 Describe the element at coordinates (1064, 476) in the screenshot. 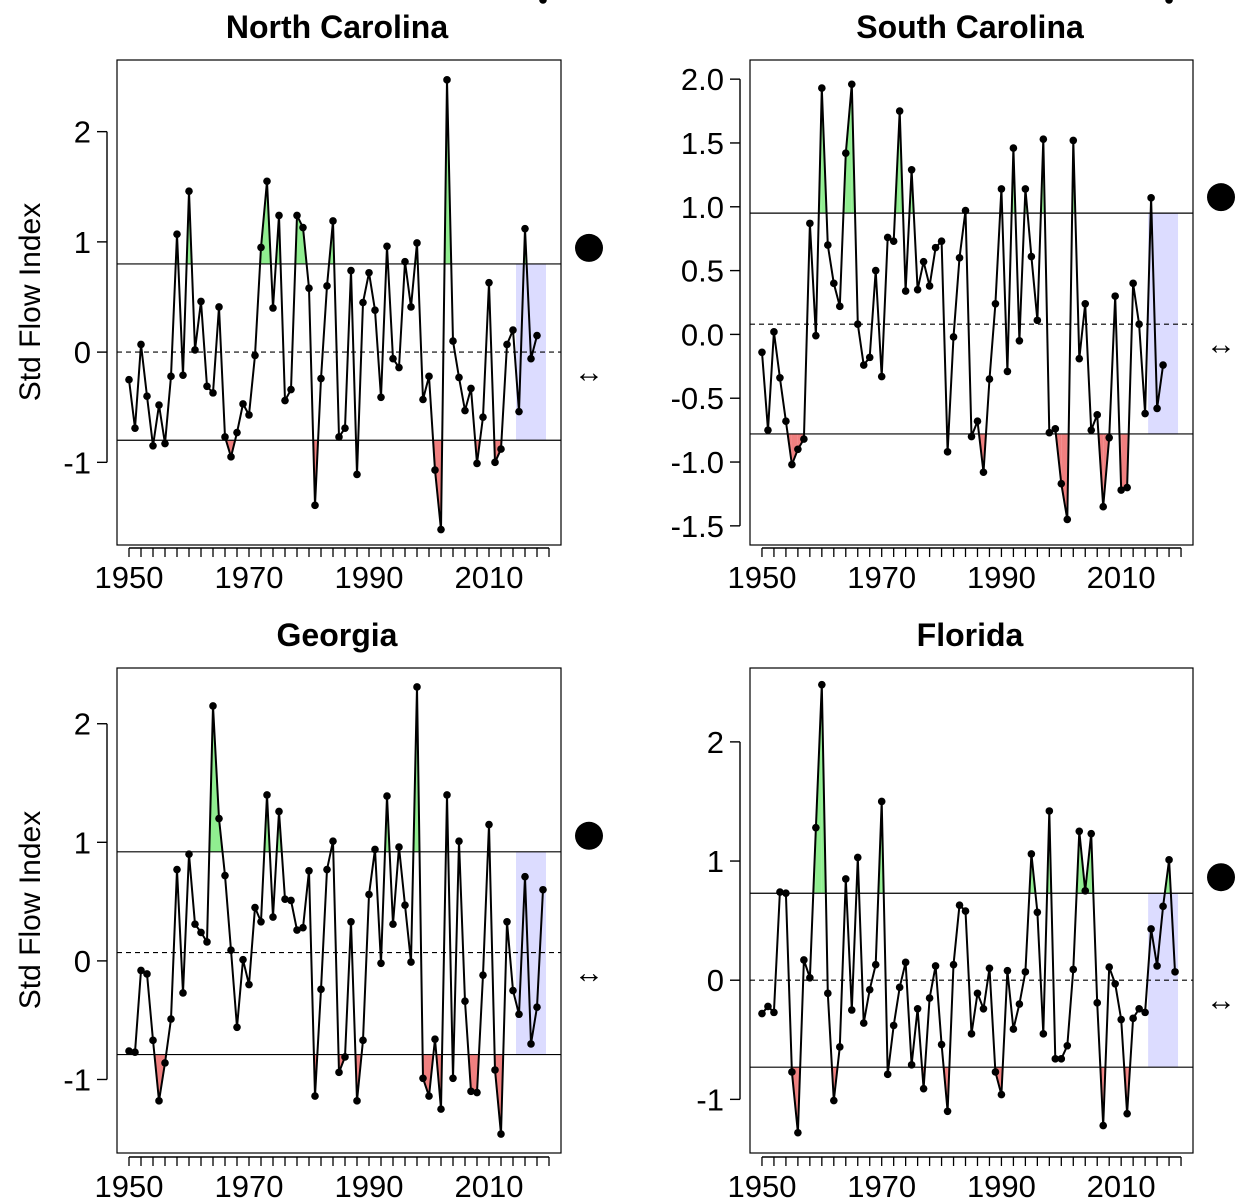

I see `dry-period-fill` at that location.